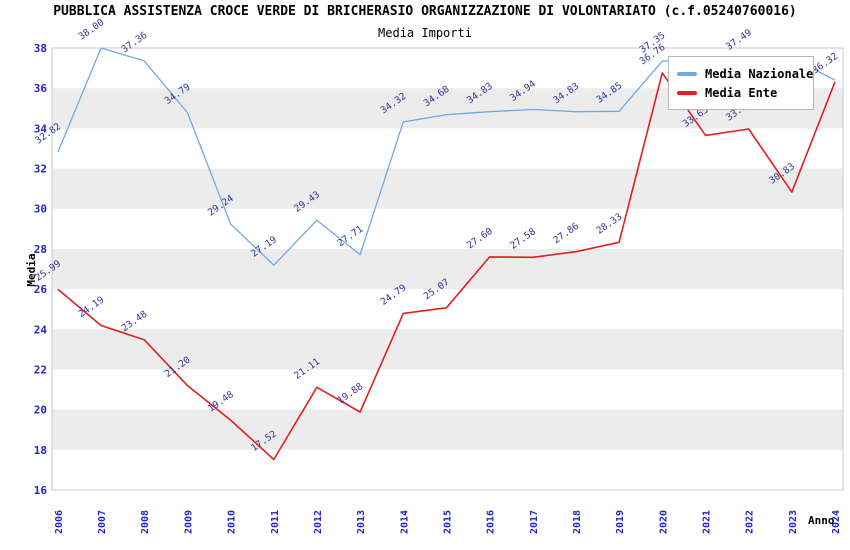 The height and width of the screenshot is (550, 850). Describe the element at coordinates (566, 234) in the screenshot. I see `point-label: 27.86` at that location.